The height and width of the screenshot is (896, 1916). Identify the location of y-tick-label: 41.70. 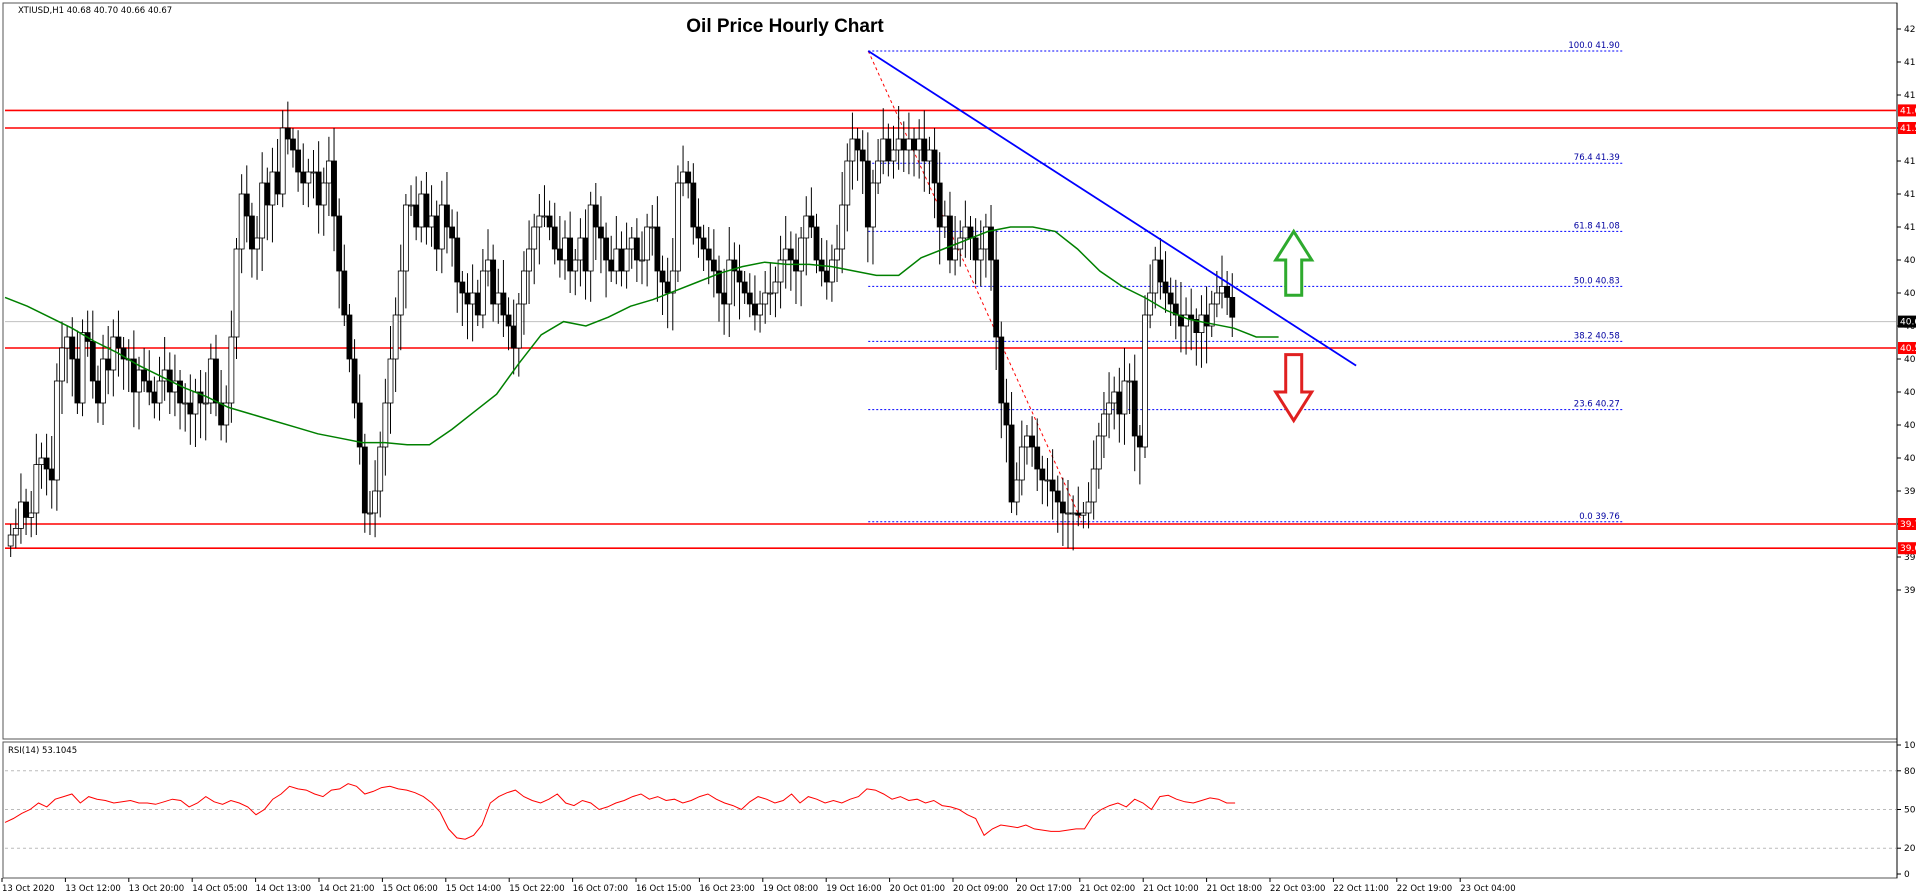
(1910, 96).